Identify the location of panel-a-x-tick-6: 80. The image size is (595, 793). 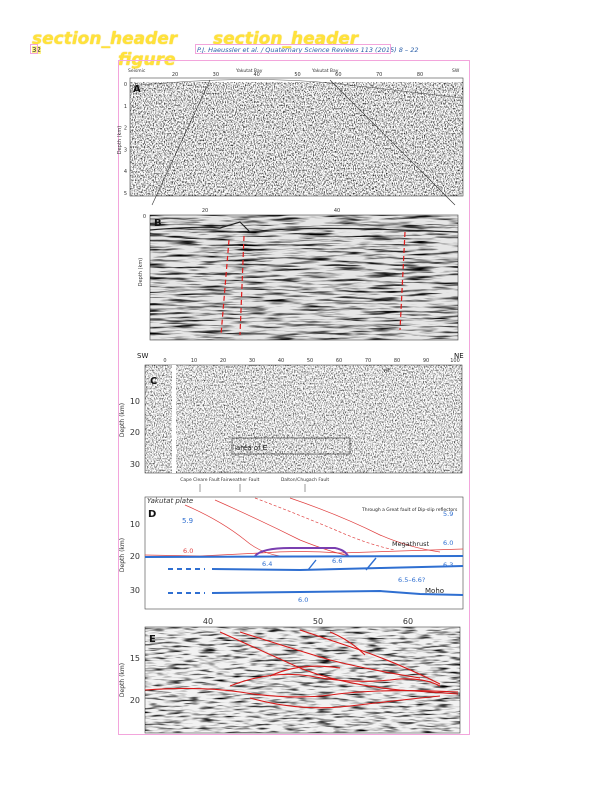
(420, 75).